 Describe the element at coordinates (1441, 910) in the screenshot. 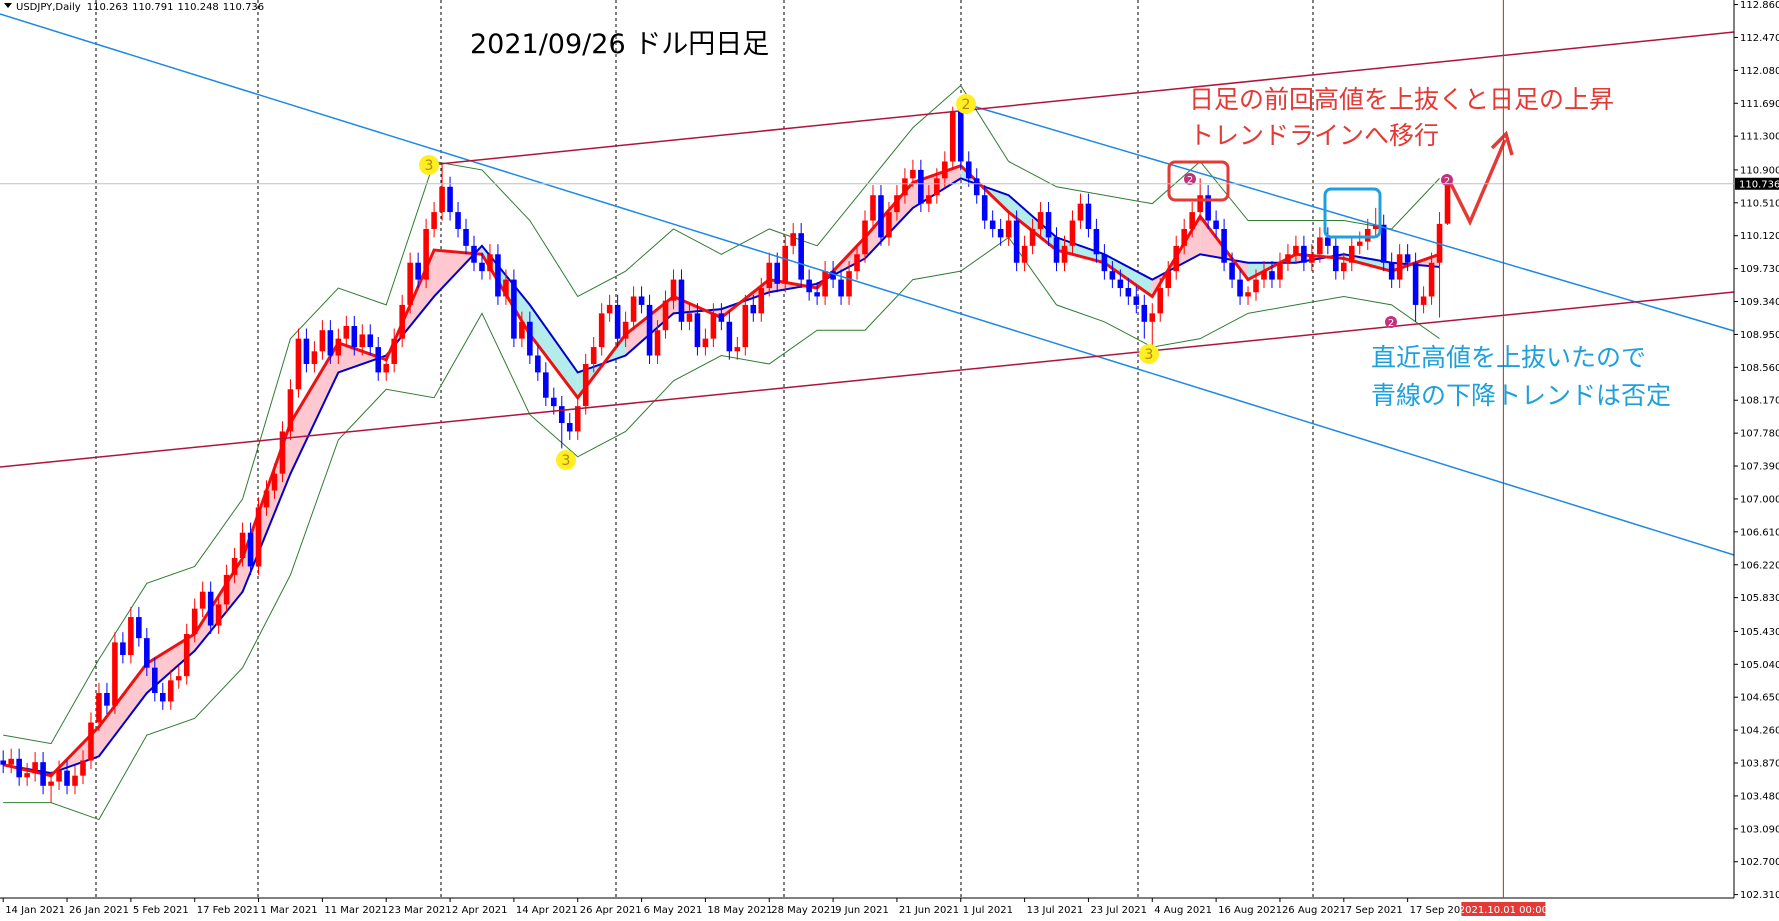

I see `x-tick-label: 17 Sep 2021` at that location.